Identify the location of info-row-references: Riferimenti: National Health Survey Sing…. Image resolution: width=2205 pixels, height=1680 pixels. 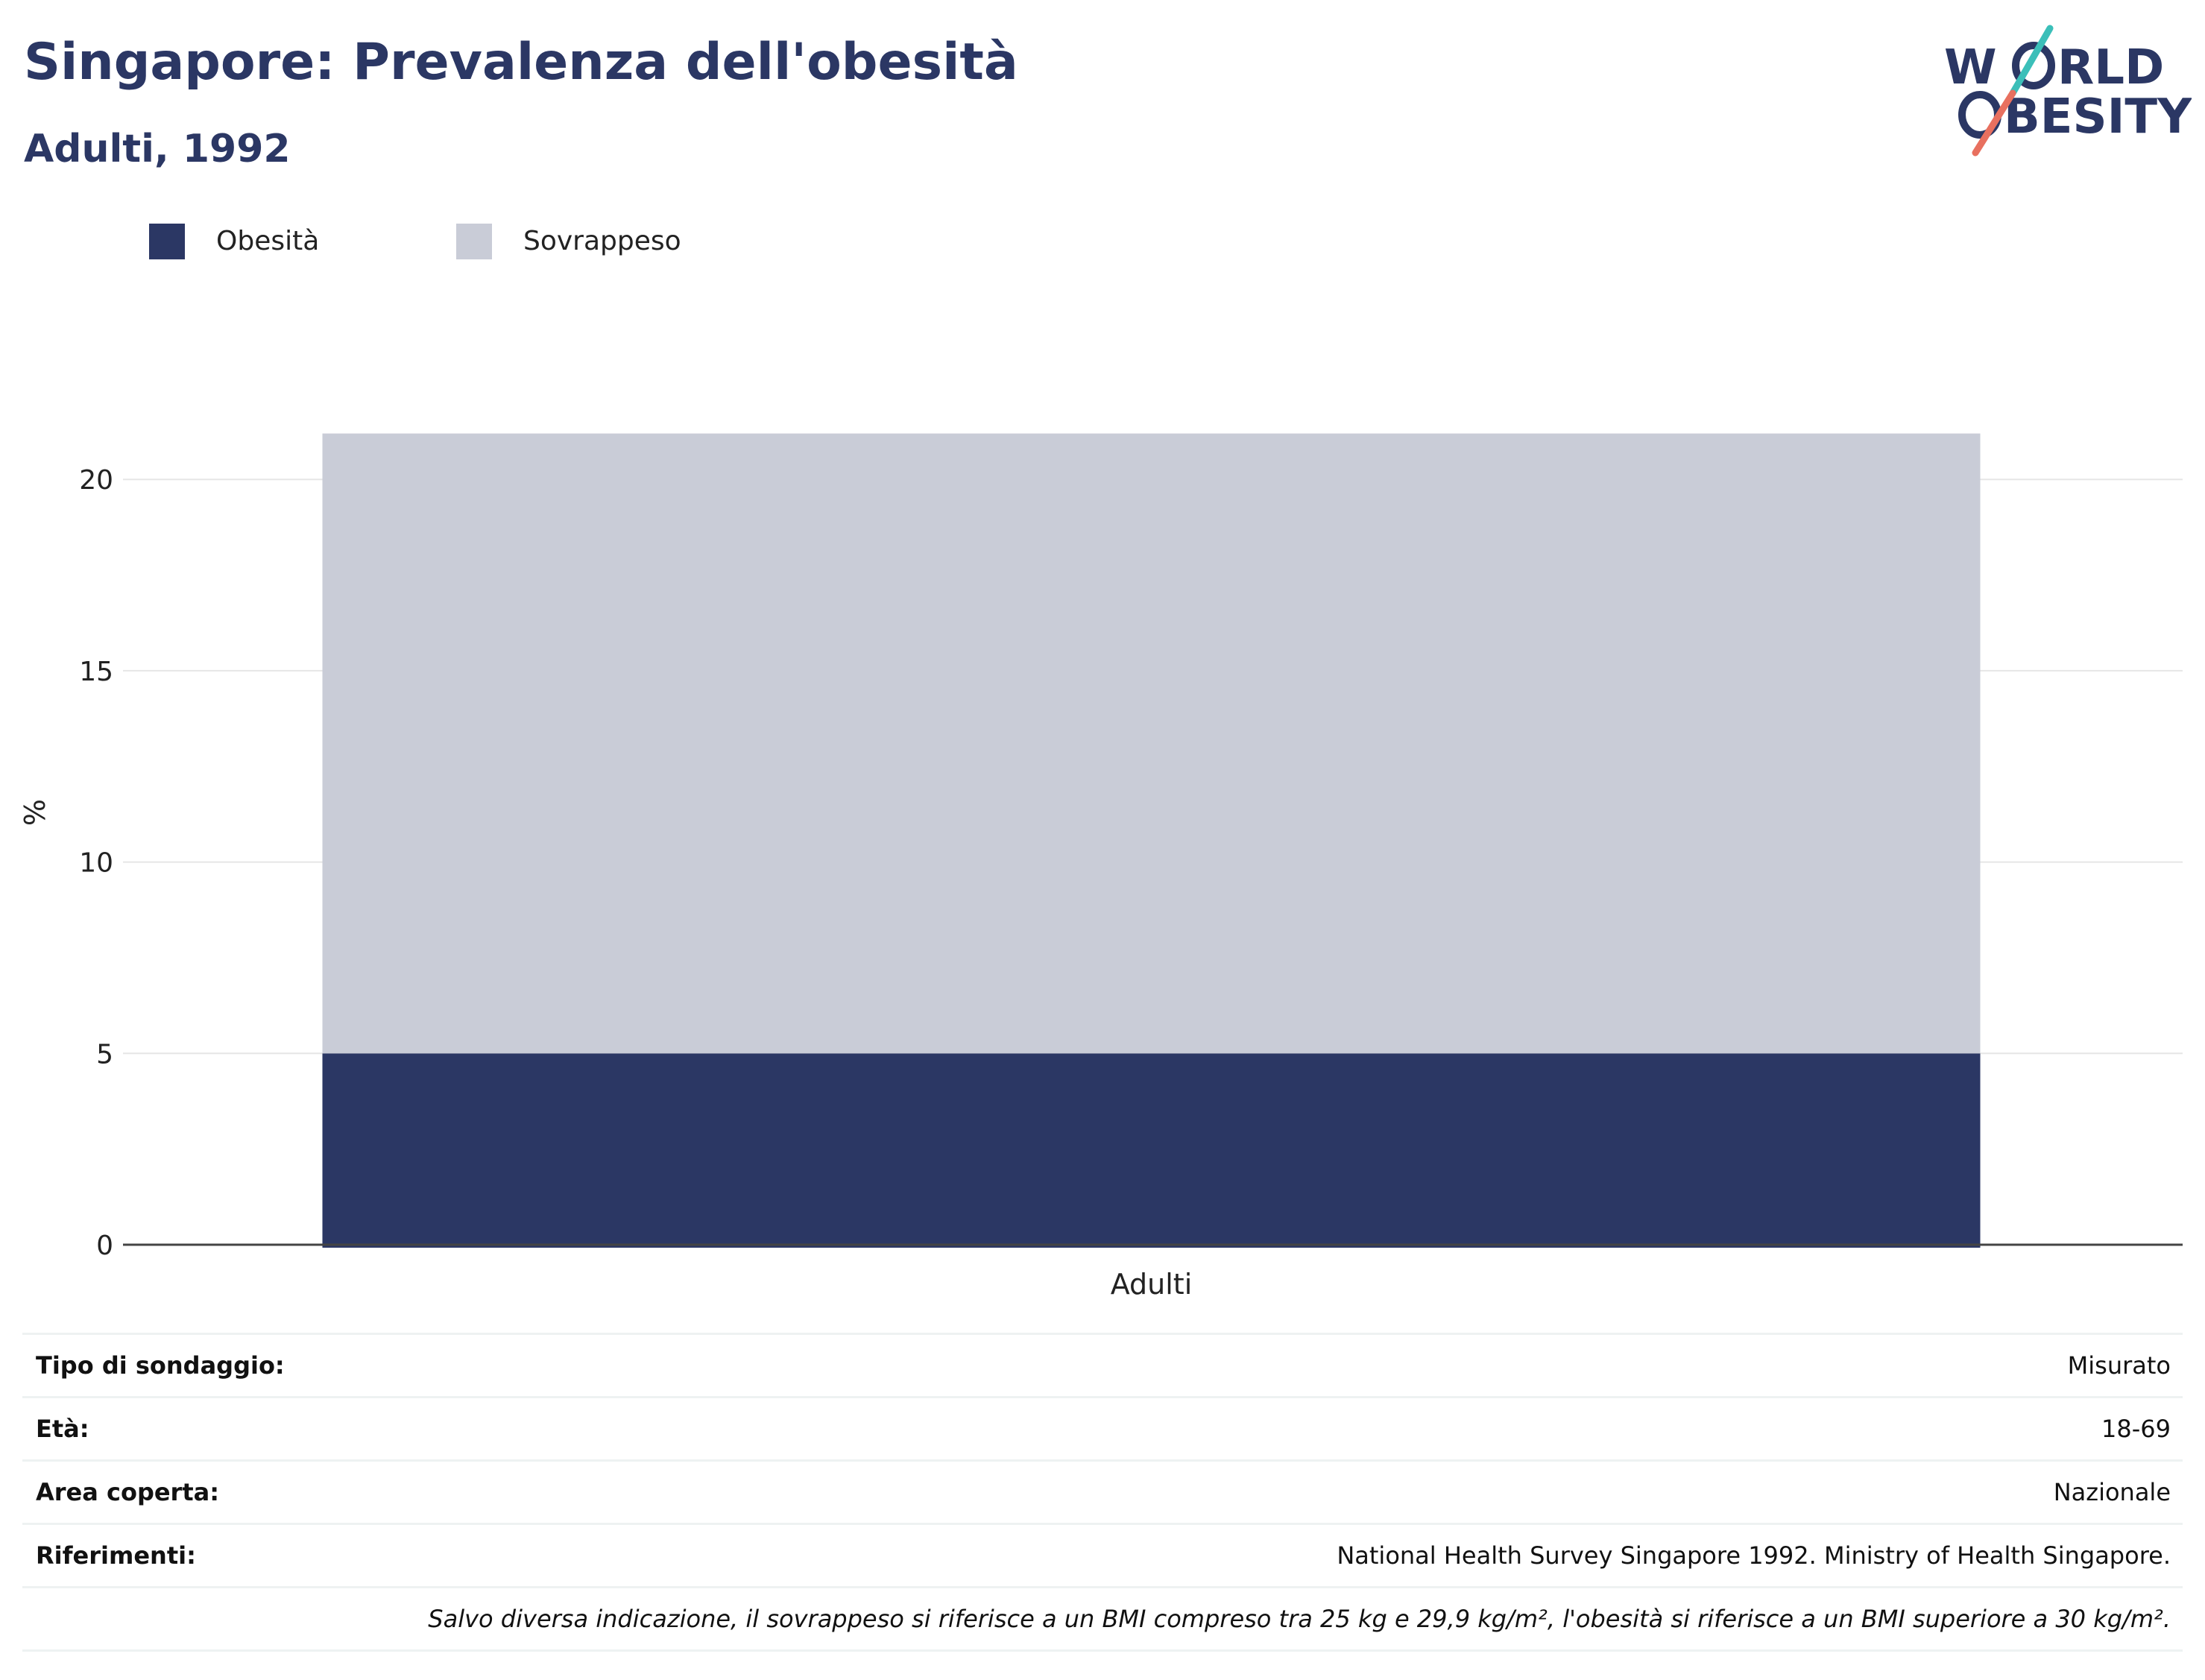
(1102, 1554).